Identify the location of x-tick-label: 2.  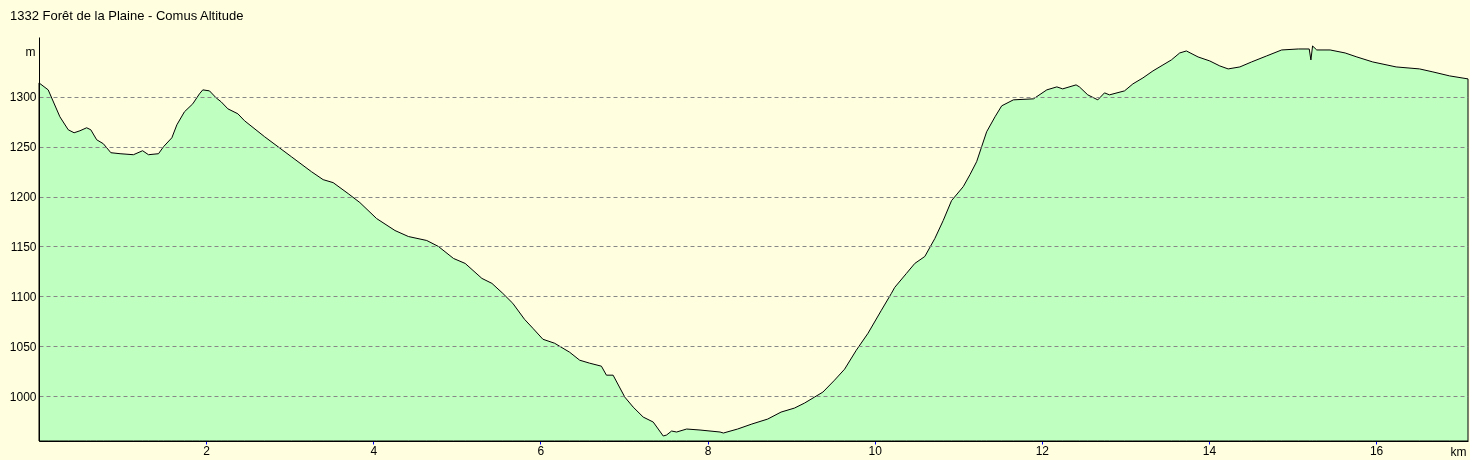
(207, 450).